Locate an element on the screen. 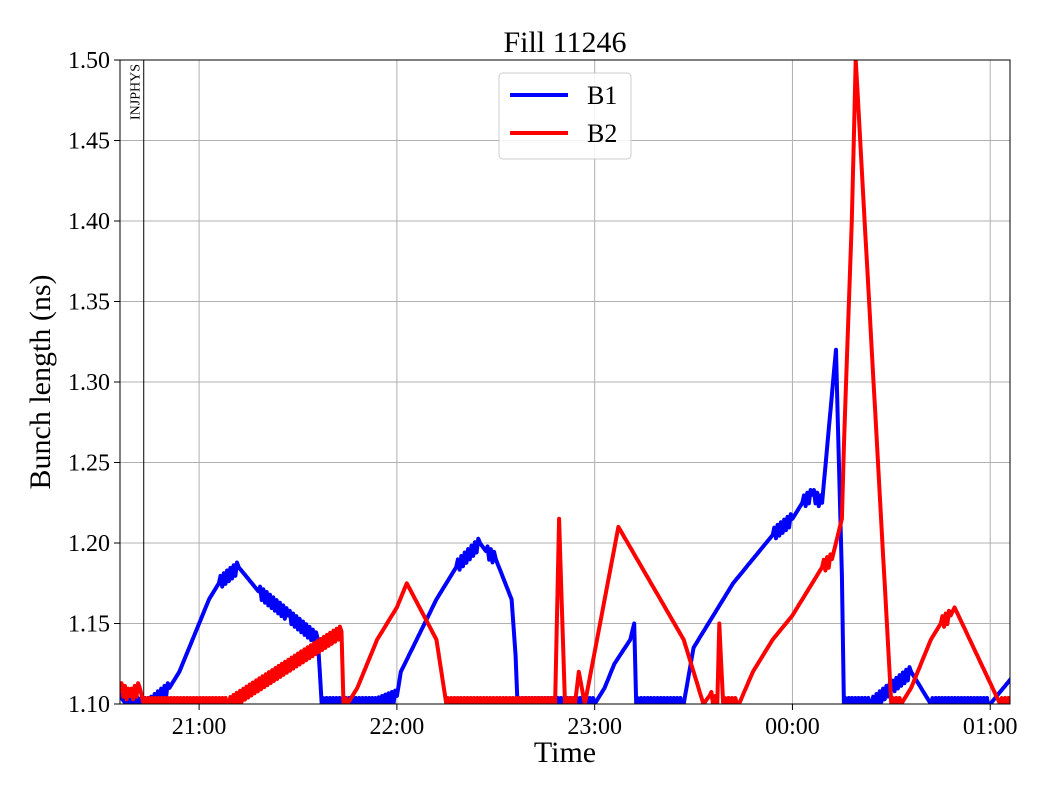 This screenshot has height=800, width=1040. y-tick-label: 1.40 is located at coordinates (89, 222).